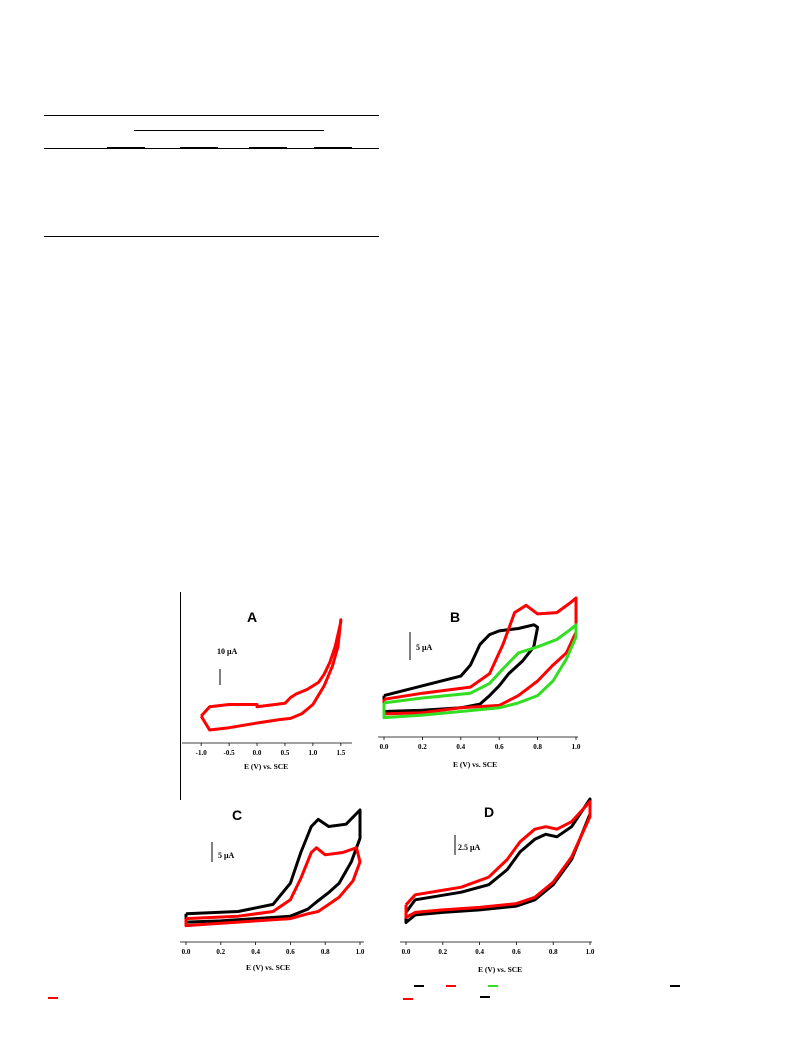  Describe the element at coordinates (576, 747) in the screenshot. I see `panel-b-tick-label: 1.0` at that location.